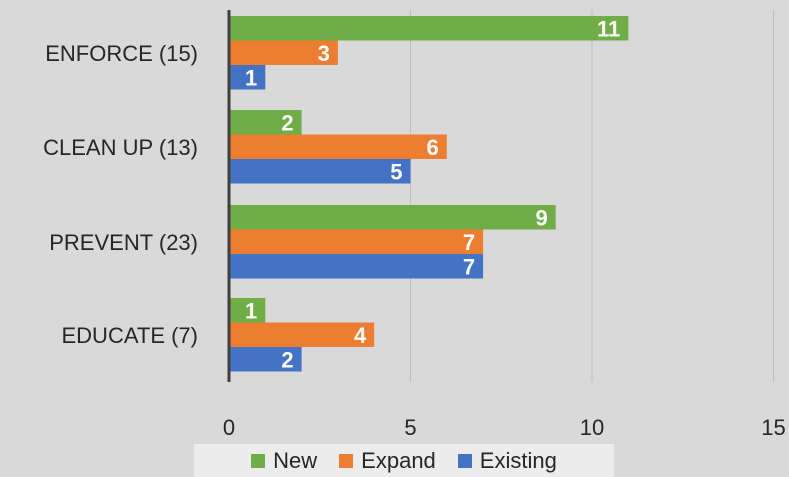 This screenshot has width=789, height=477. I want to click on legend-item-existing: Existing, so click(507, 460).